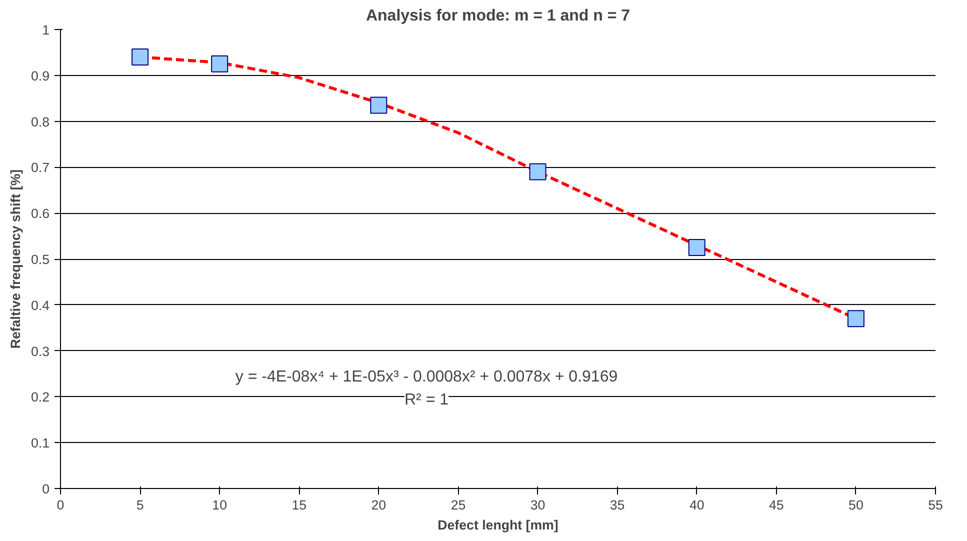 This screenshot has width=967, height=541. What do you see at coordinates (426, 400) in the screenshot?
I see `annotation: R² = 1` at bounding box center [426, 400].